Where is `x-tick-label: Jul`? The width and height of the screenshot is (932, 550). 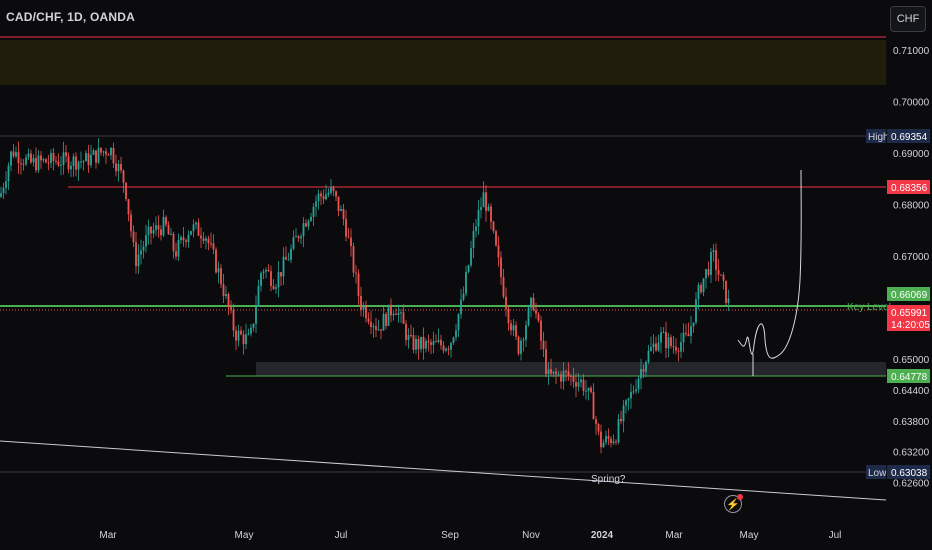
x-tick-label: Jul is located at coordinates (341, 535).